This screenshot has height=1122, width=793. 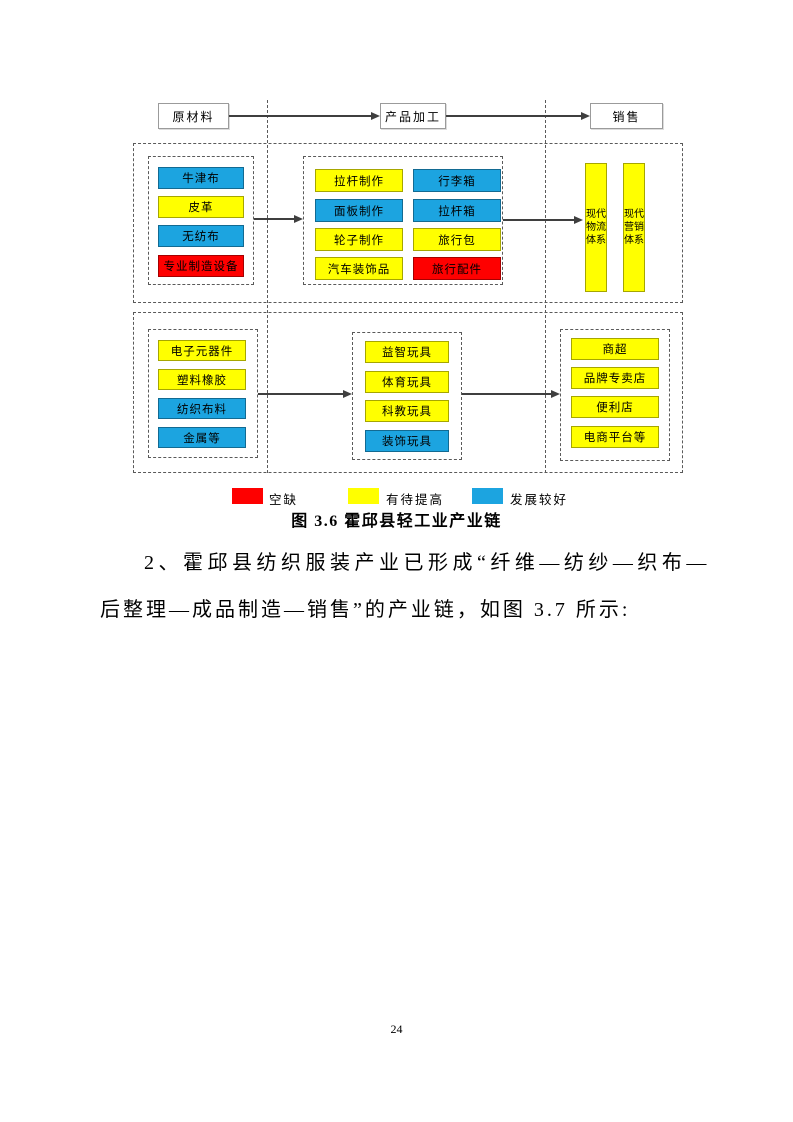 I want to click on legend-swatch-blue, so click(x=487, y=496).